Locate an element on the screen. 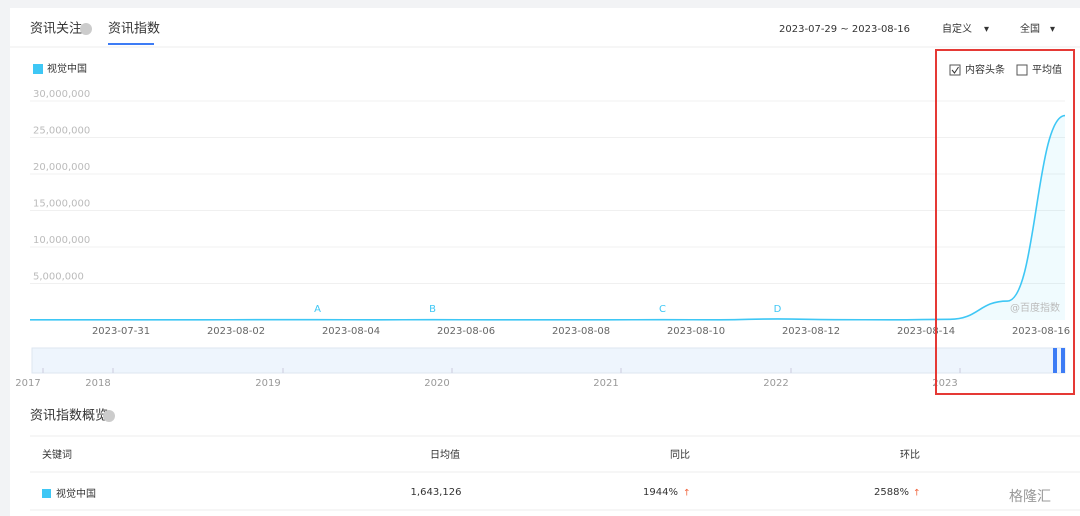  timeline-label: 2017 is located at coordinates (27, 383).